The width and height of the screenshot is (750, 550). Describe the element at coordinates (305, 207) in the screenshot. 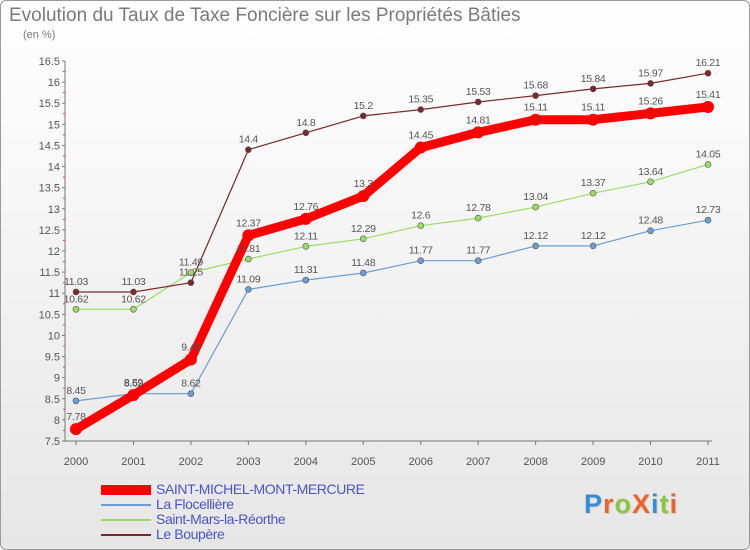

I see `data-label: 12.76` at that location.